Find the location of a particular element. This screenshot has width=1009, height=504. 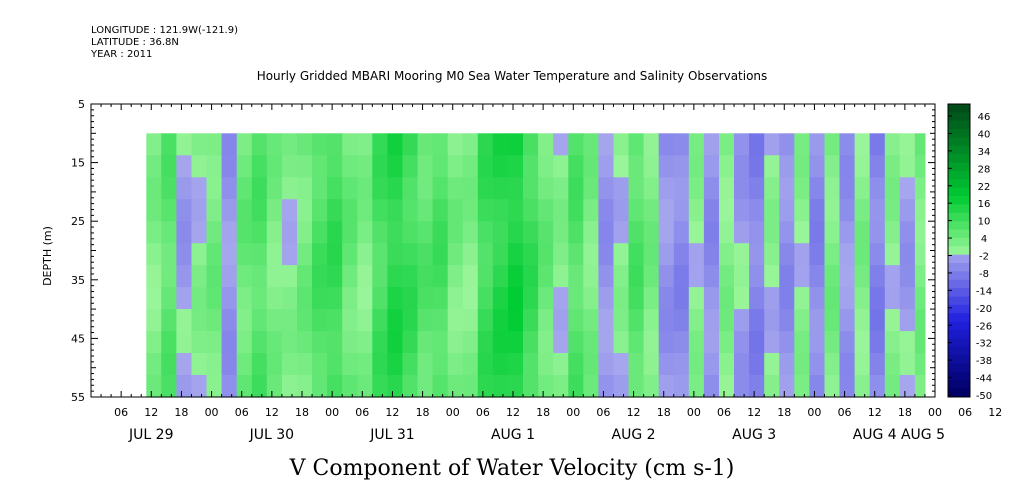

x-hour-label: 18 is located at coordinates (905, 412).